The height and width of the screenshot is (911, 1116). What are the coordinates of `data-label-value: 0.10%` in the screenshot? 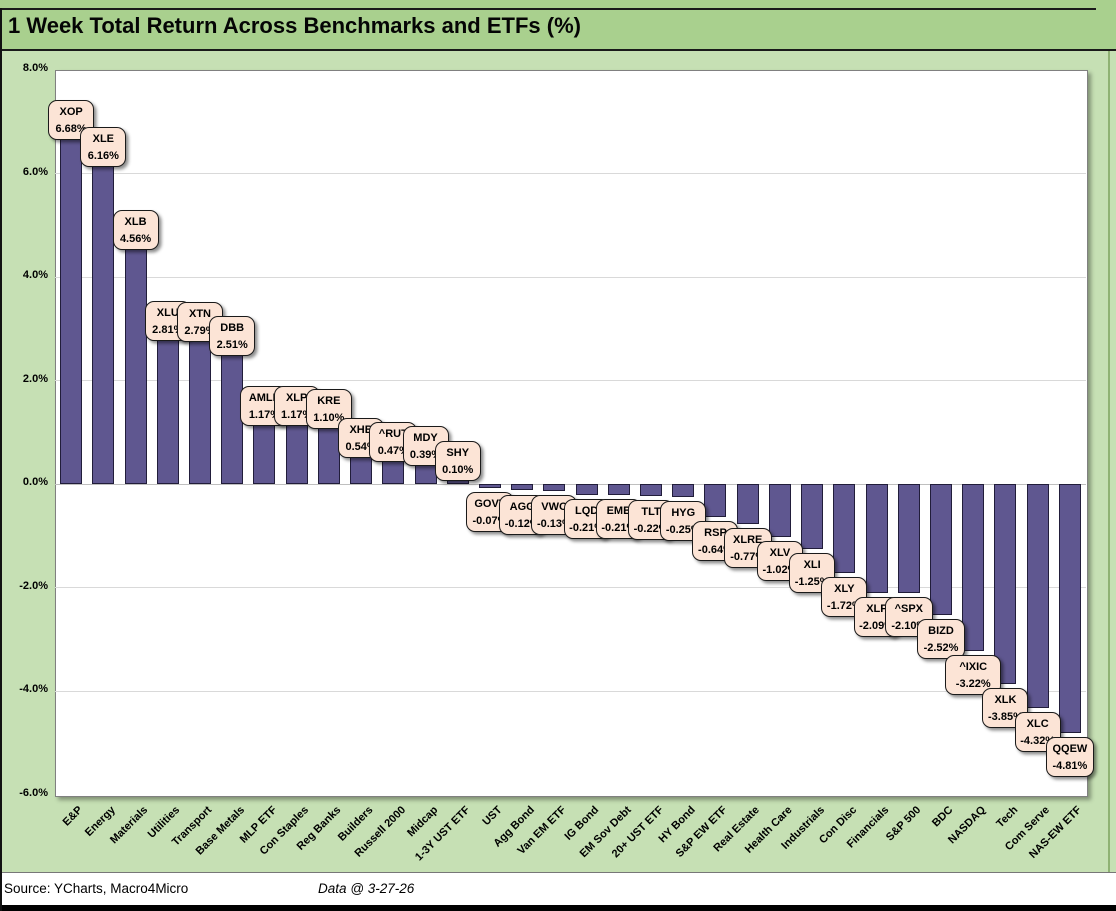 It's located at (458, 470).